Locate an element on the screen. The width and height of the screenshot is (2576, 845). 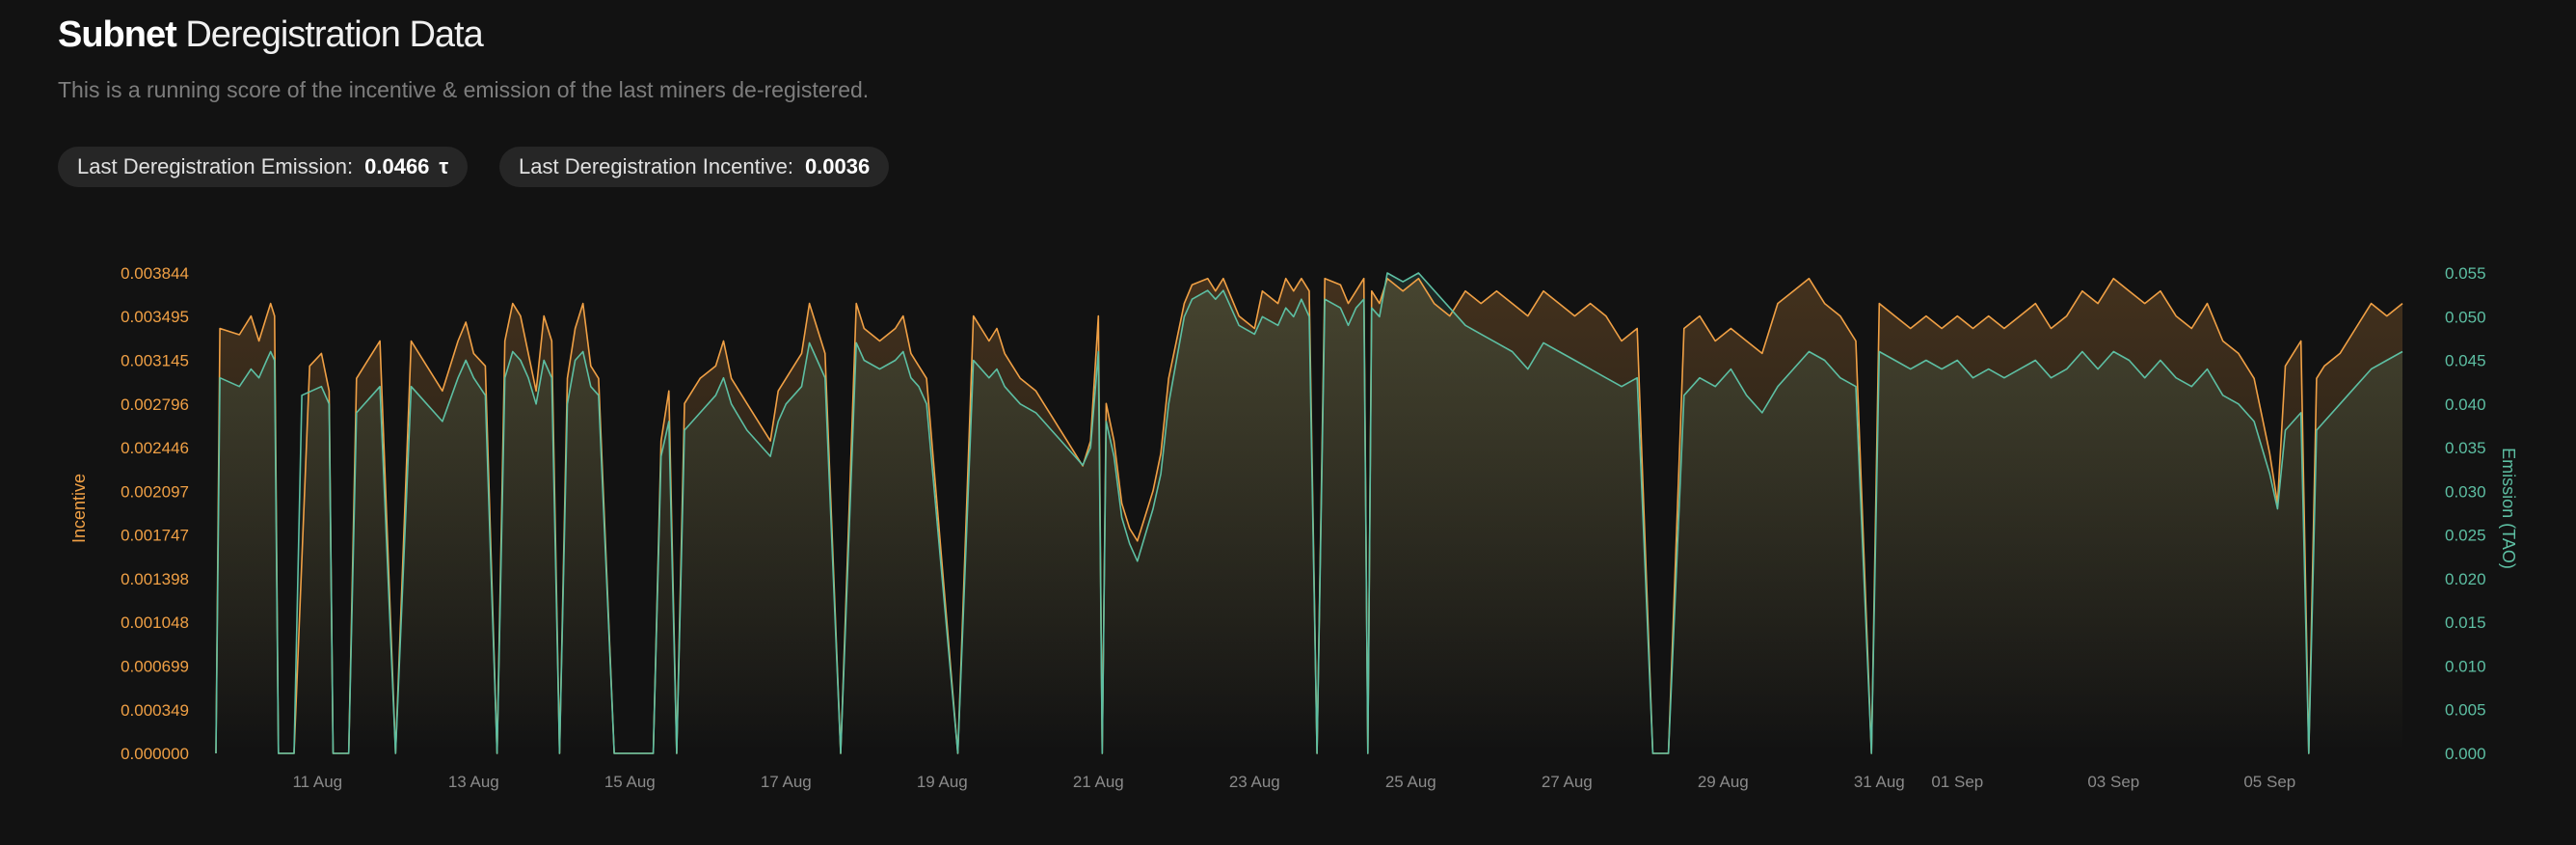
right-y-tick-label: 0.010 is located at coordinates (2465, 666).